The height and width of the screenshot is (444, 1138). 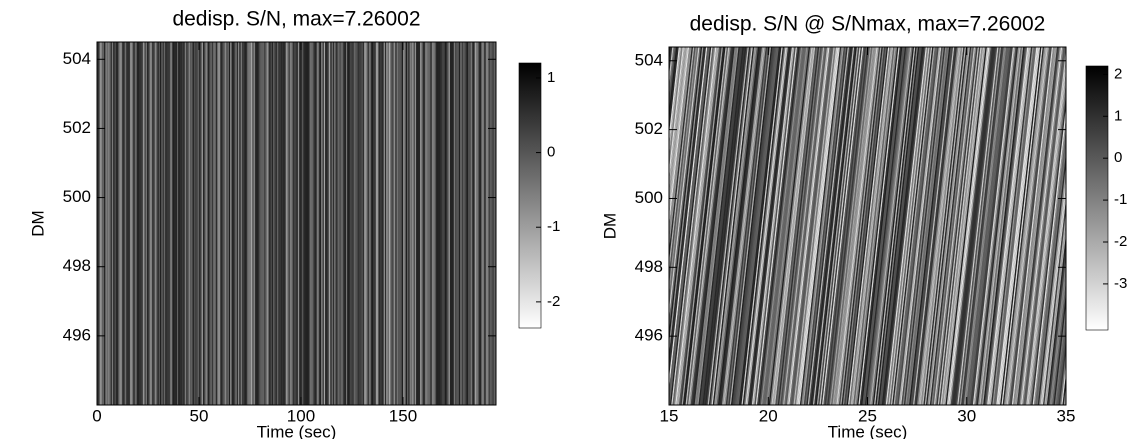 What do you see at coordinates (966, 415) in the screenshot?
I see `x-tick-label: 30` at bounding box center [966, 415].